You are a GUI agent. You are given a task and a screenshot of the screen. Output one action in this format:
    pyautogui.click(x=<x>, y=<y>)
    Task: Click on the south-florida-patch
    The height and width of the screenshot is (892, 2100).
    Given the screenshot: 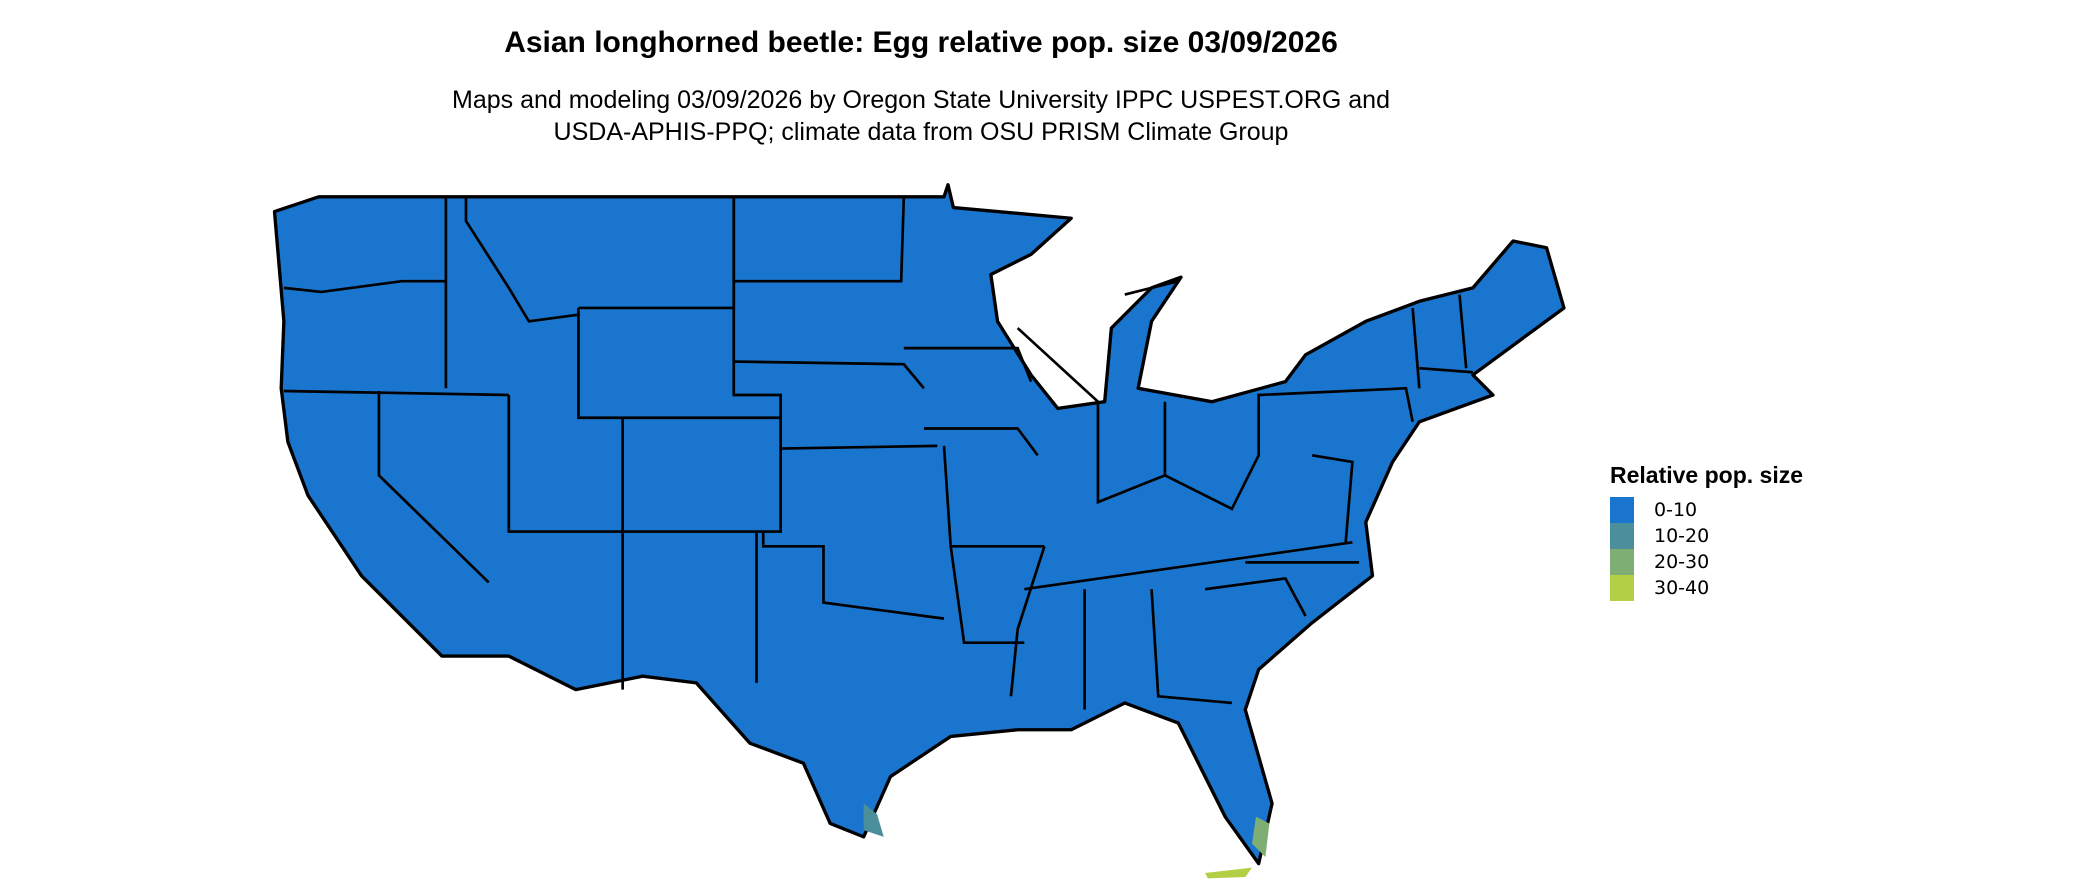 What is the action you would take?
    pyautogui.click(x=1260, y=836)
    